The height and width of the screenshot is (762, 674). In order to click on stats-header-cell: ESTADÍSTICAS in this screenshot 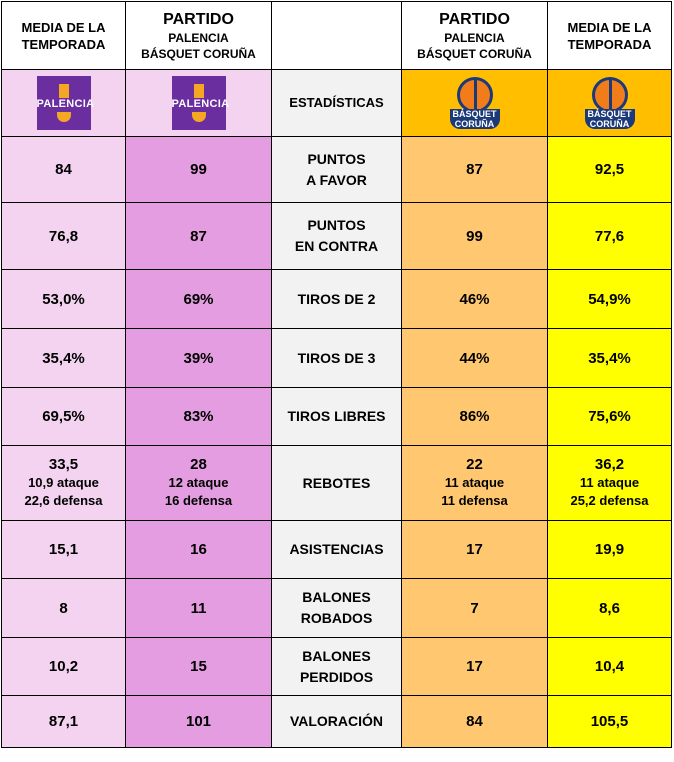, I will do `click(336, 103)`.